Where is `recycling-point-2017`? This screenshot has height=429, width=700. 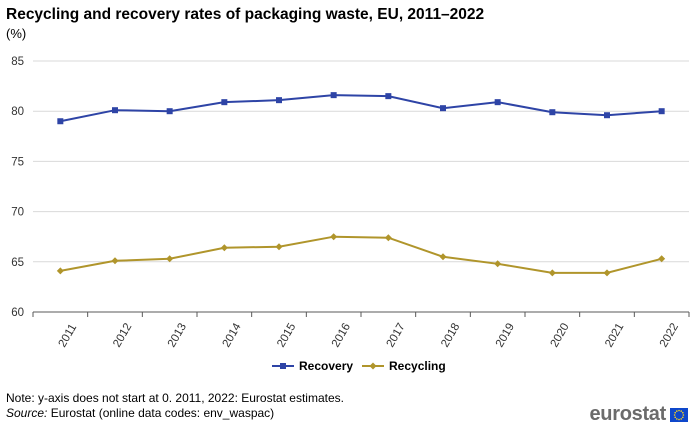 recycling-point-2017 is located at coordinates (388, 238).